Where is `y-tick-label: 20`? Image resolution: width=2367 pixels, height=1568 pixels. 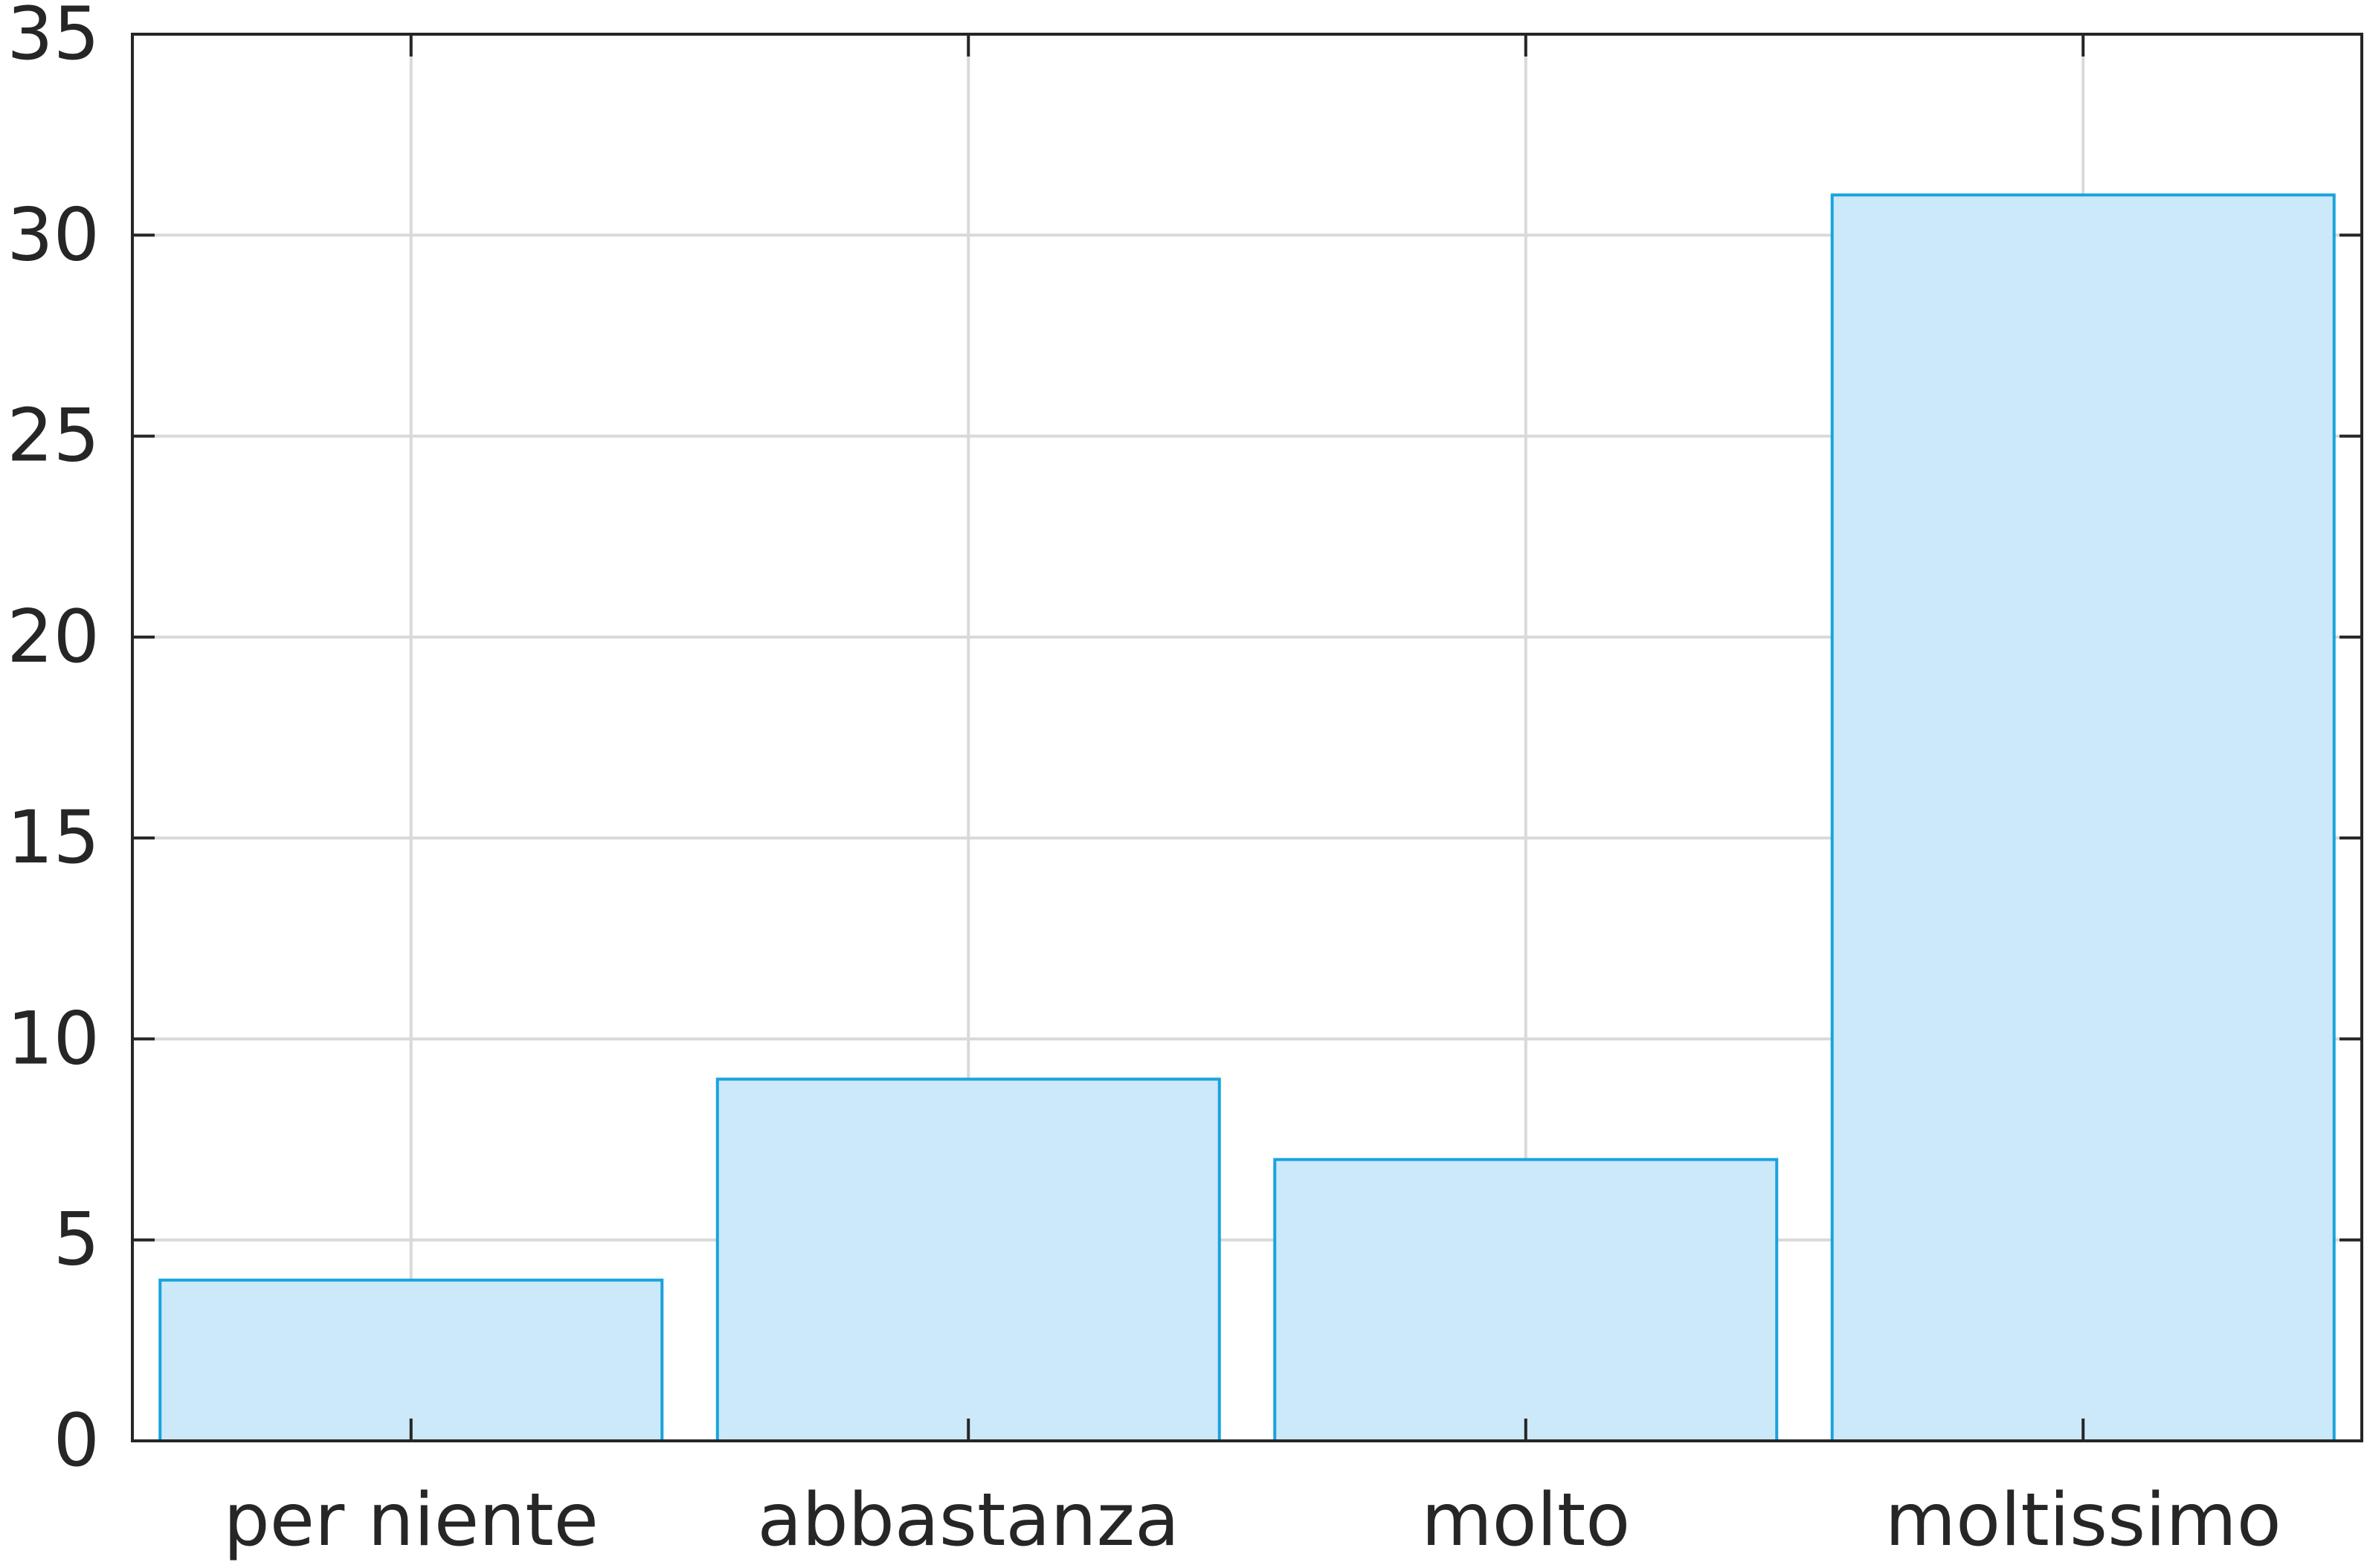
y-tick-label: 20 is located at coordinates (53, 637).